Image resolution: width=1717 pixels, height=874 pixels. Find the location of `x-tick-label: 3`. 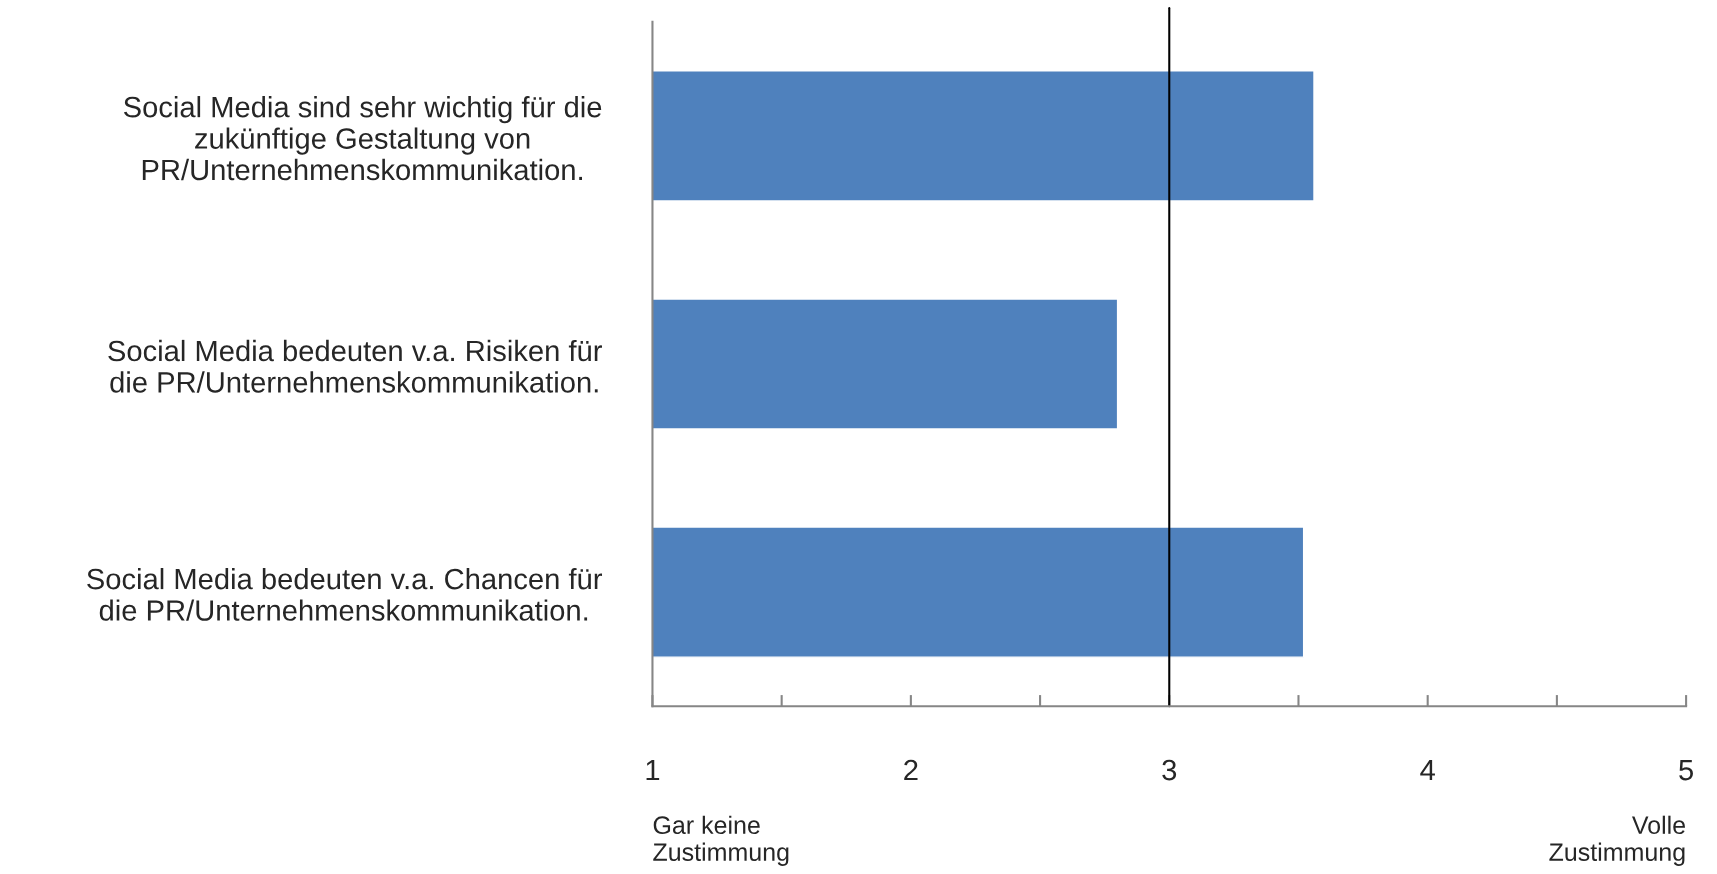

x-tick-label: 3 is located at coordinates (1169, 770).